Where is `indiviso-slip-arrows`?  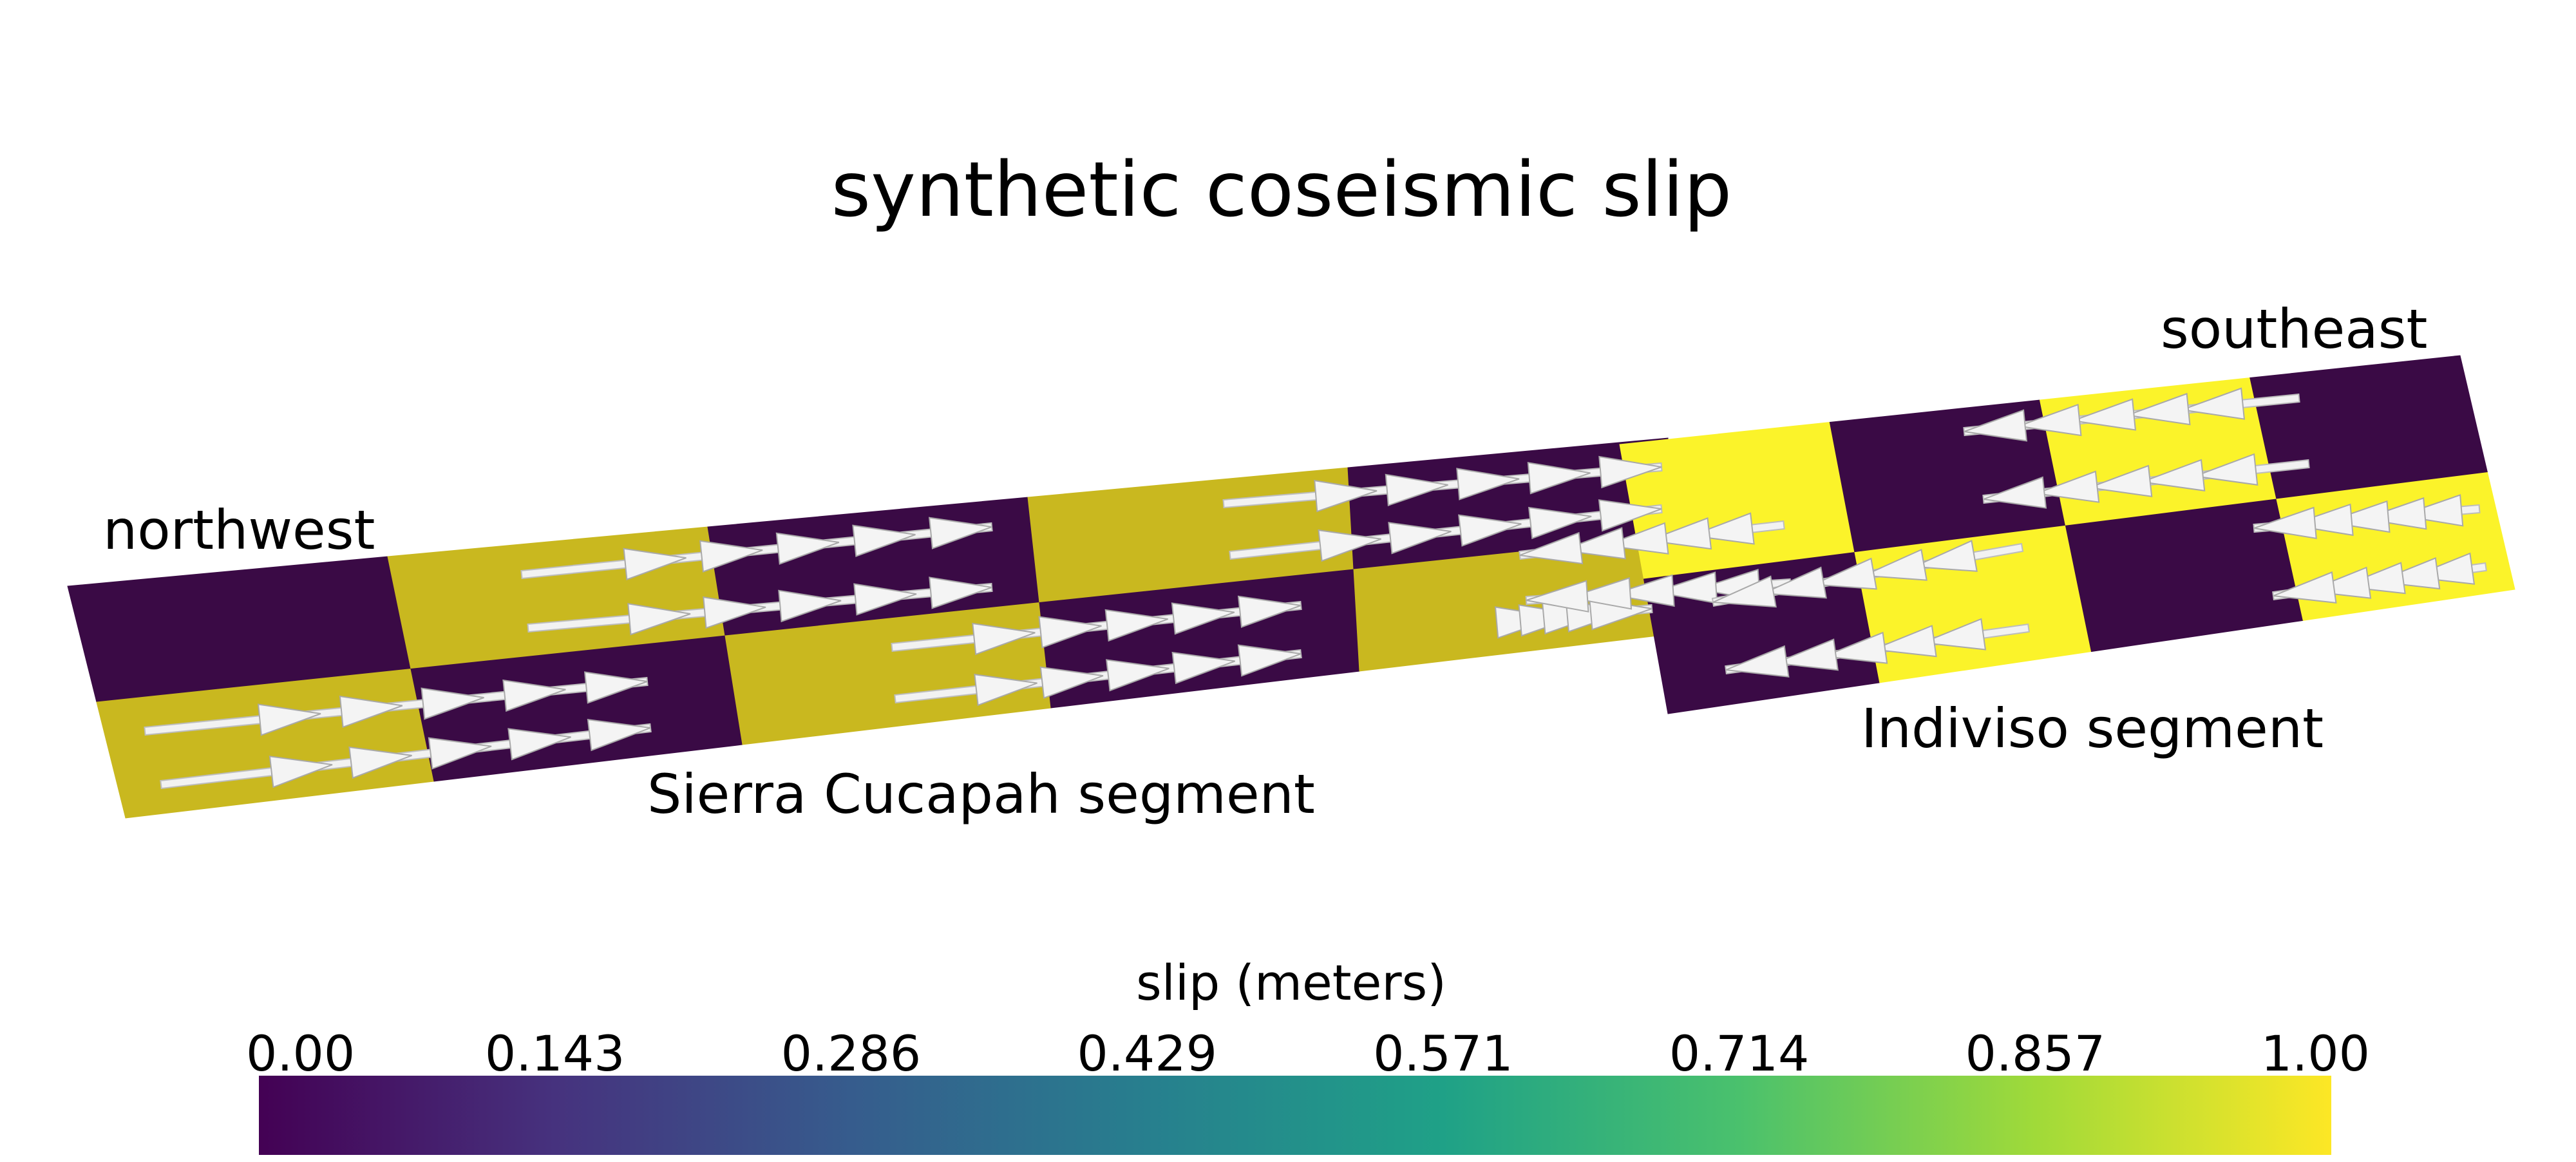 indiviso-slip-arrows is located at coordinates (2003, 532).